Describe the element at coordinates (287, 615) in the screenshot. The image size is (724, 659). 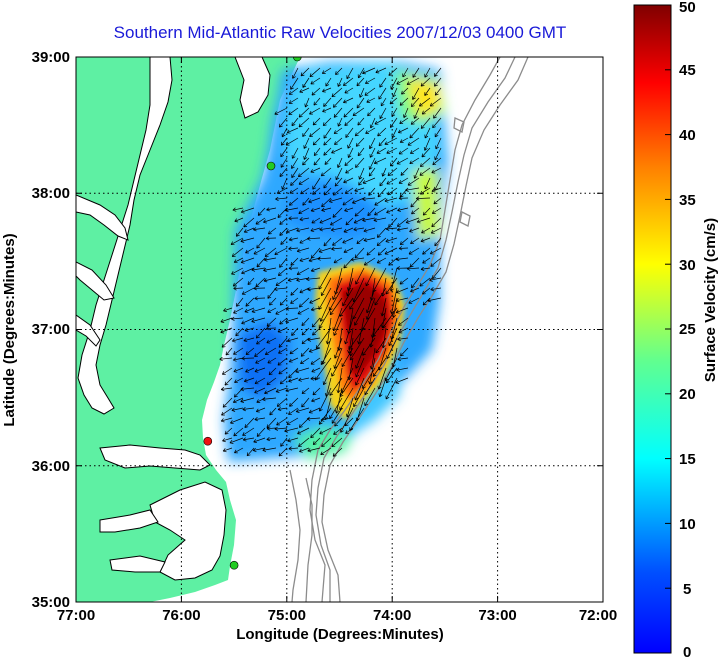
I see `x-tick-label: 75:00` at that location.